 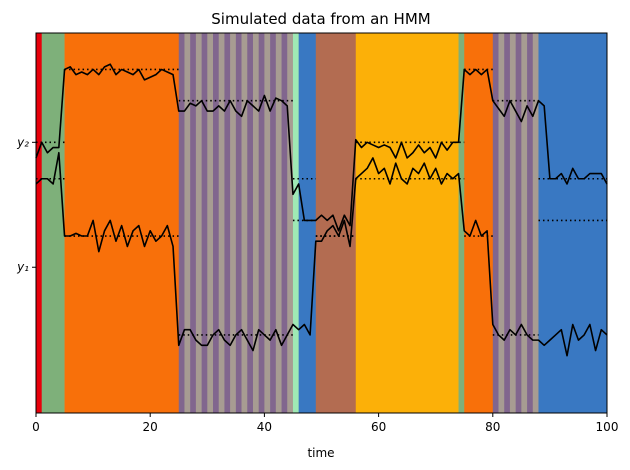 I want to click on y-axis-ticks: y₁ y₂, so click(x=26, y=204).